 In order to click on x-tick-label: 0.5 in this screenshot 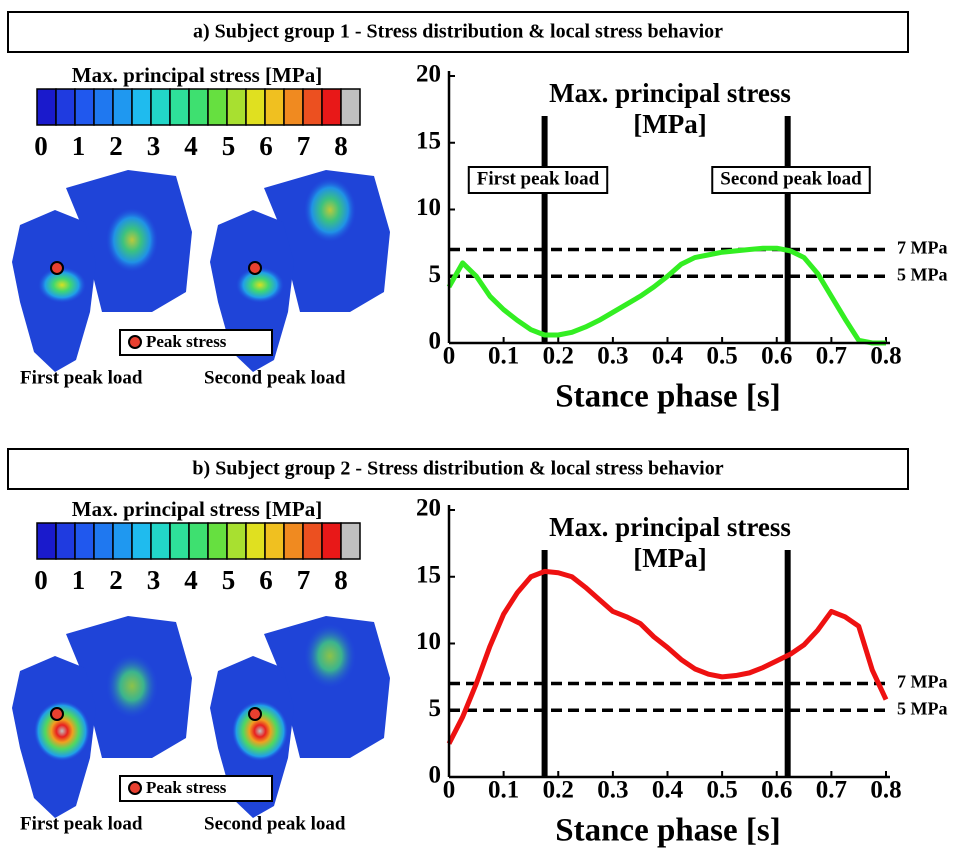, I will do `click(722, 790)`.